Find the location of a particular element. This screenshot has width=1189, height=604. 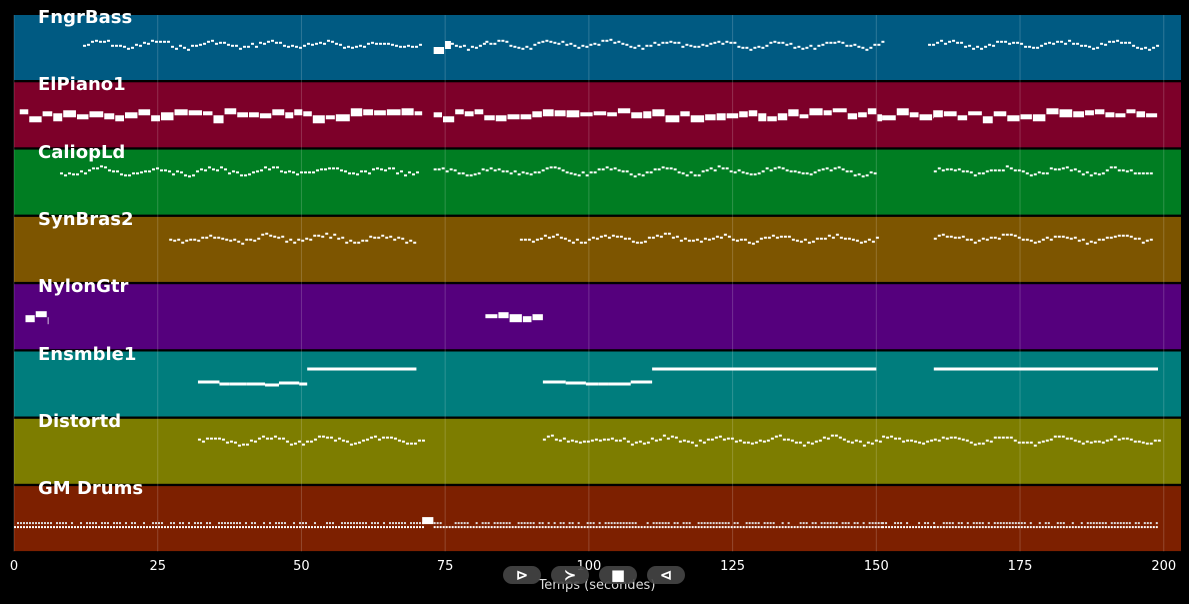

x-tick-label: 175 is located at coordinates (1020, 566).